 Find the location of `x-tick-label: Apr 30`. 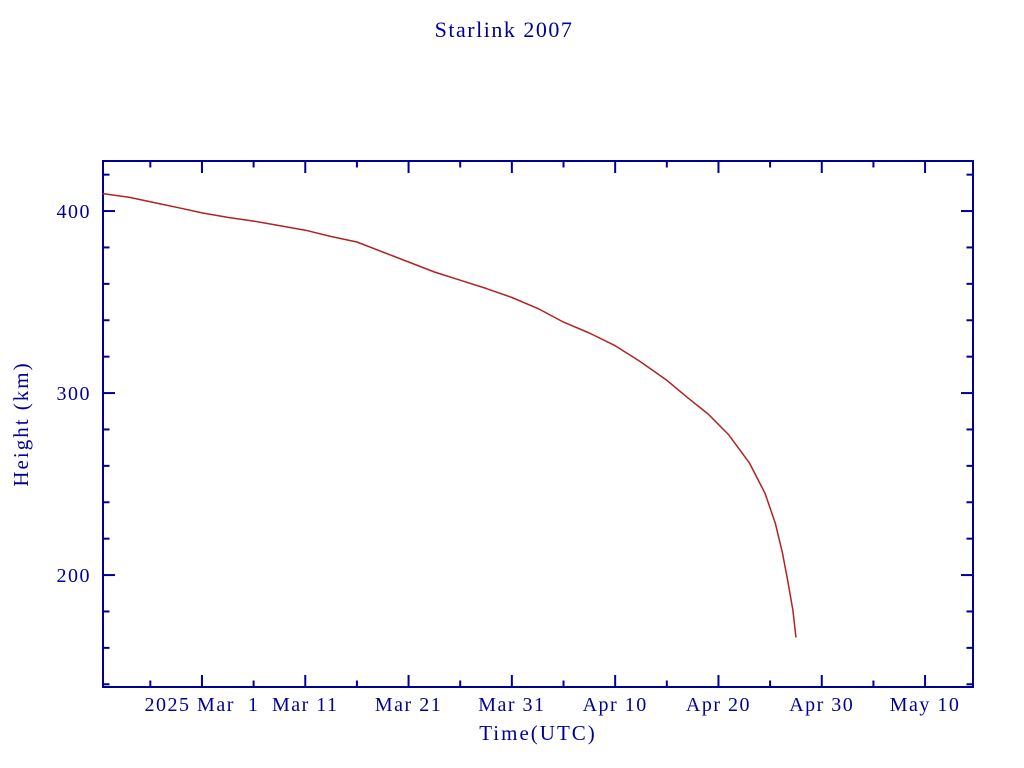

x-tick-label: Apr 30 is located at coordinates (821, 705).